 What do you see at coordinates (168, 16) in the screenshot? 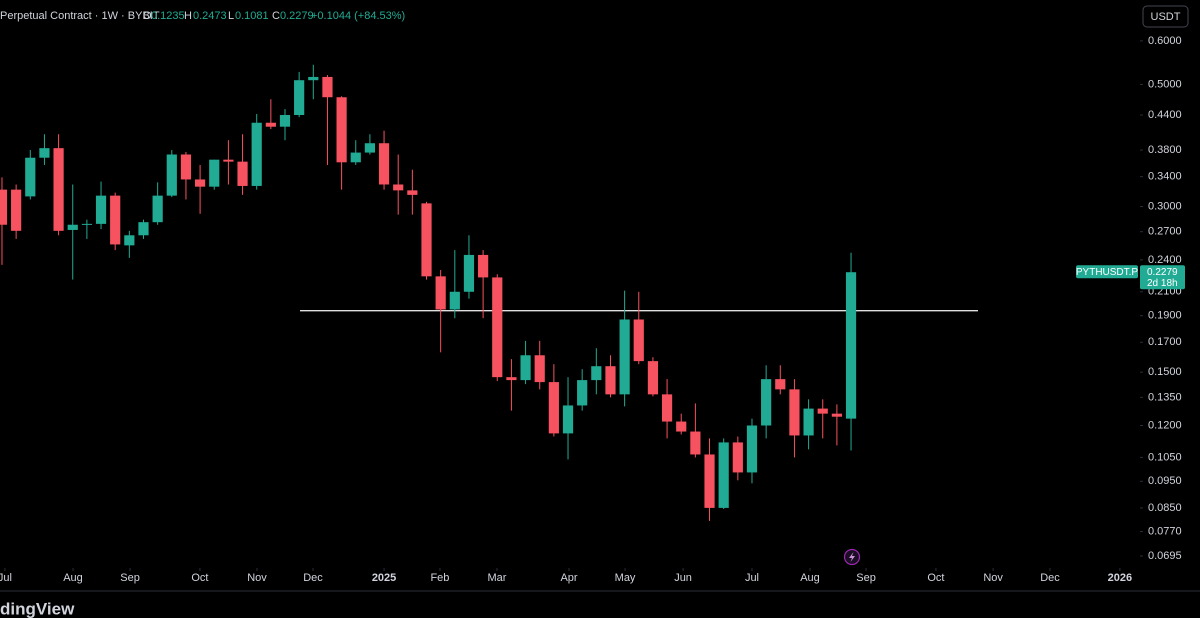
I see `ohlc-value: 0.1235` at bounding box center [168, 16].